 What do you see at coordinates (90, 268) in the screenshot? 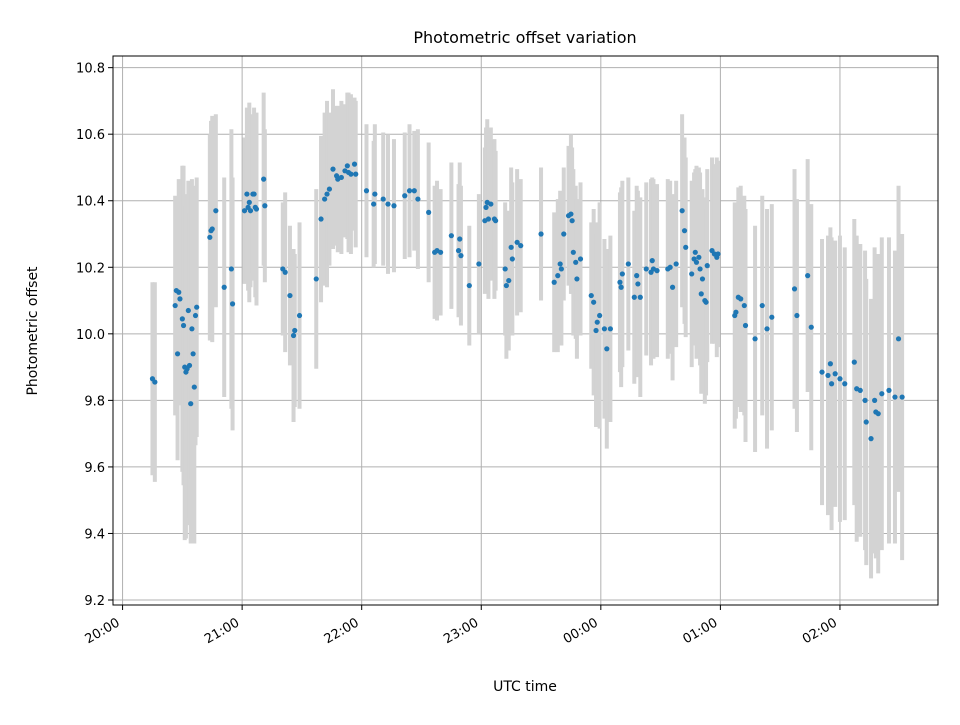
I see `y-tick-label: 10.2` at bounding box center [90, 268].